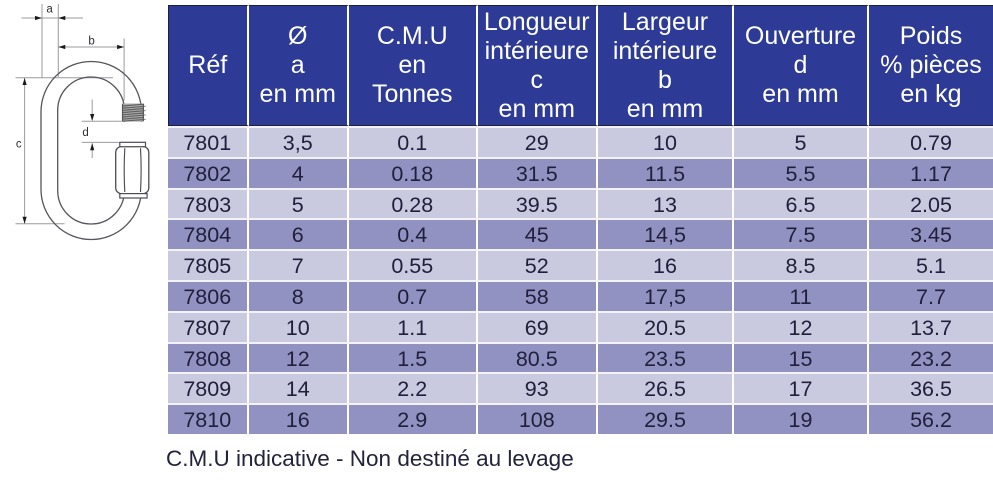 The width and height of the screenshot is (993, 484). I want to click on svg-text: a, so click(49, 10).